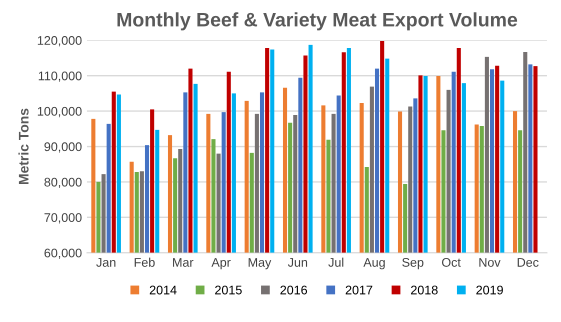 The image size is (561, 322). I want to click on x-tick-label: Feb, so click(144, 262).